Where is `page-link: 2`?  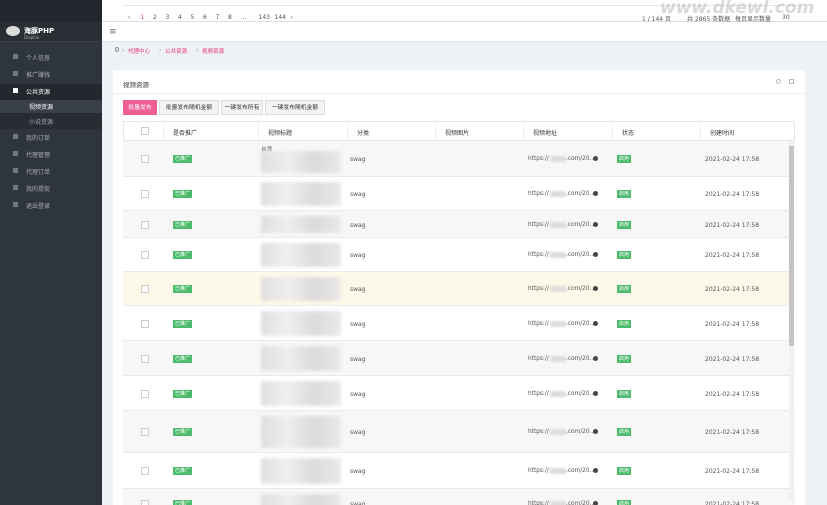 page-link: 2 is located at coordinates (155, 17).